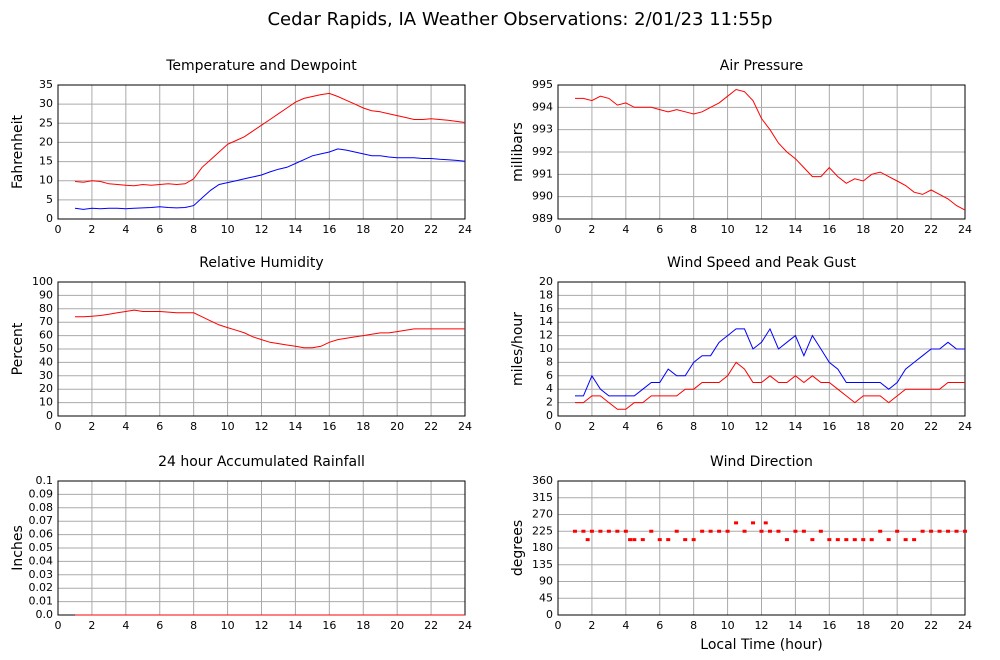 The image size is (1000, 660). What do you see at coordinates (193, 625) in the screenshot?
I see `x-tick-label: 8` at bounding box center [193, 625].